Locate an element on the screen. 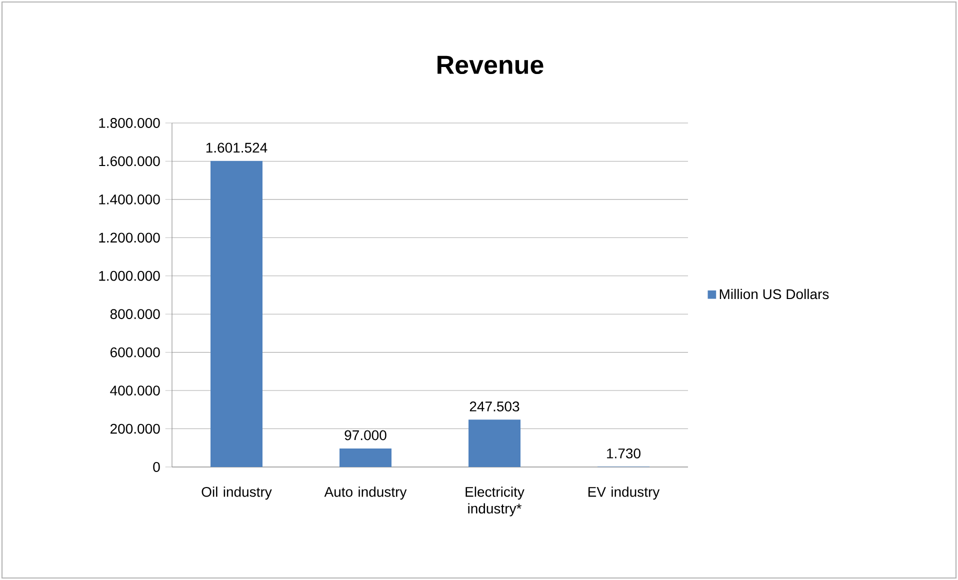 The width and height of the screenshot is (958, 580). data-label: 97.000 is located at coordinates (365, 435).